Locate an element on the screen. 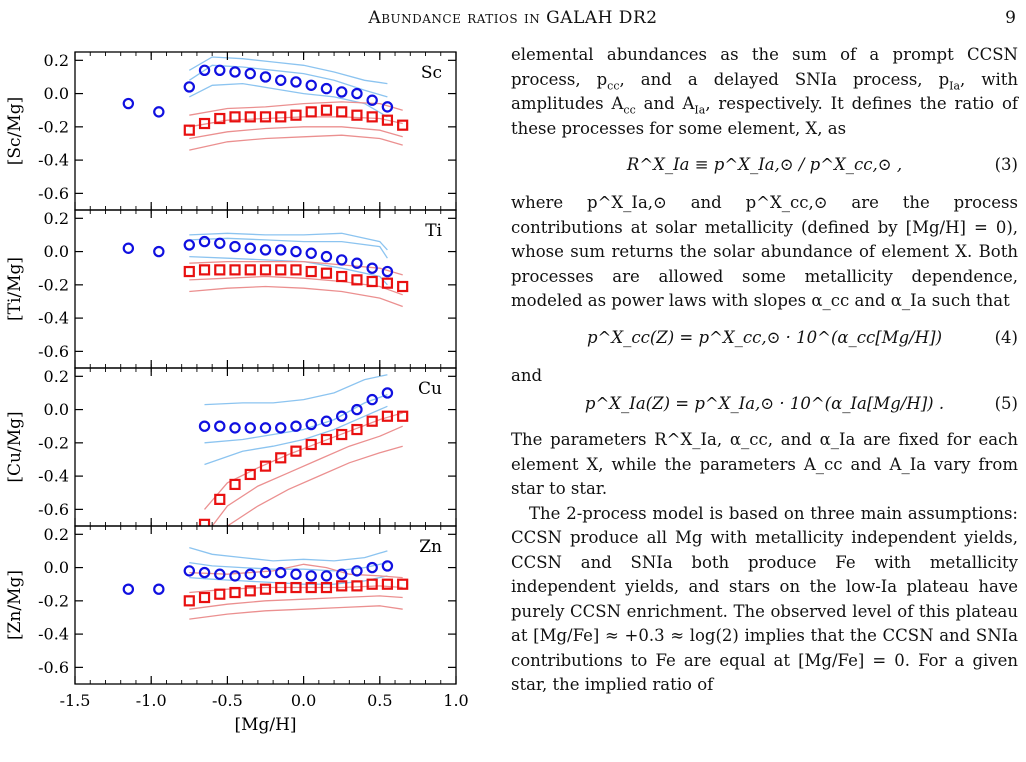 The height and width of the screenshot is (762, 1026). panel-frame is located at coordinates (265, 131).